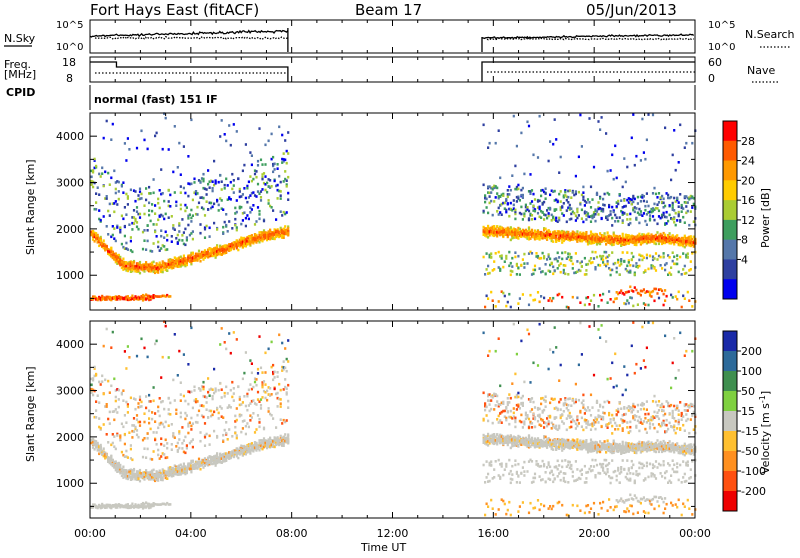 The height and width of the screenshot is (558, 800). Describe the element at coordinates (631, 10) in the screenshot. I see `date-label: 05/Jun/2013` at that location.